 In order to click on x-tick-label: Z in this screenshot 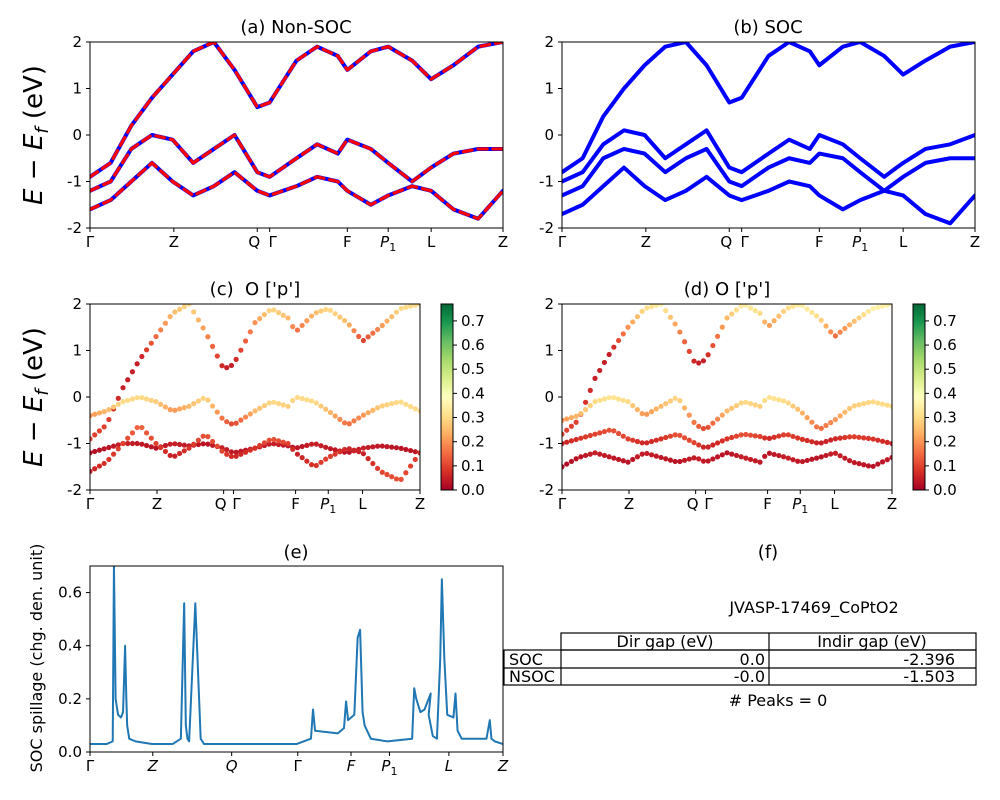, I will do `click(153, 766)`.